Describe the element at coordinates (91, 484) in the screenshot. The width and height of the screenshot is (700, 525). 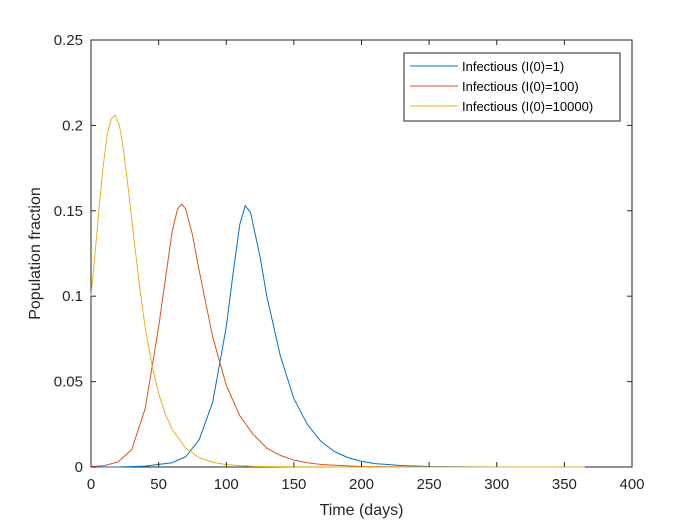
I see `x-tick-label: 0` at that location.